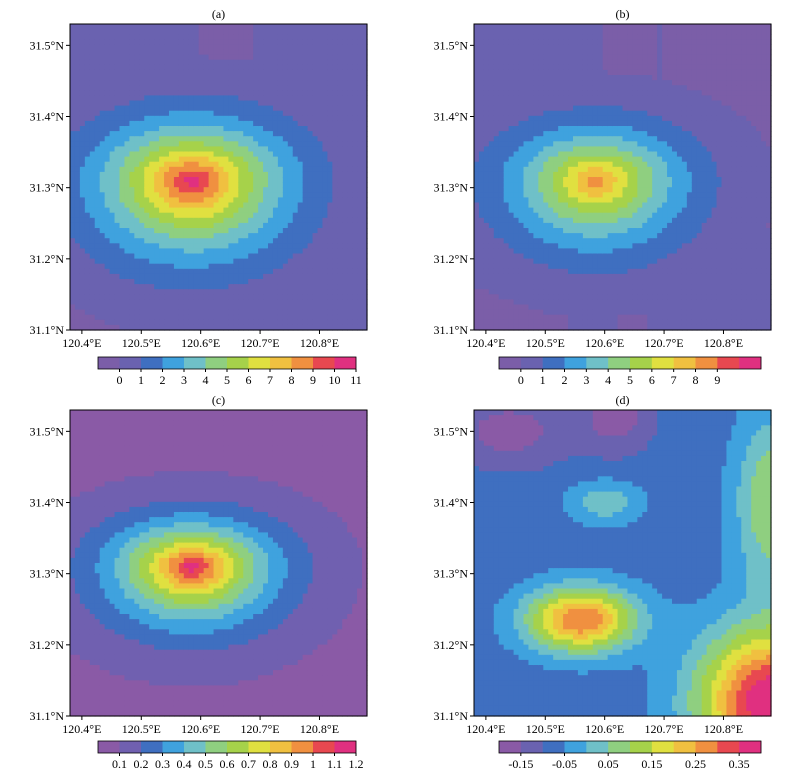  What do you see at coordinates (200, 343) in the screenshot?
I see `x-tick-label: 120.6°E` at bounding box center [200, 343].